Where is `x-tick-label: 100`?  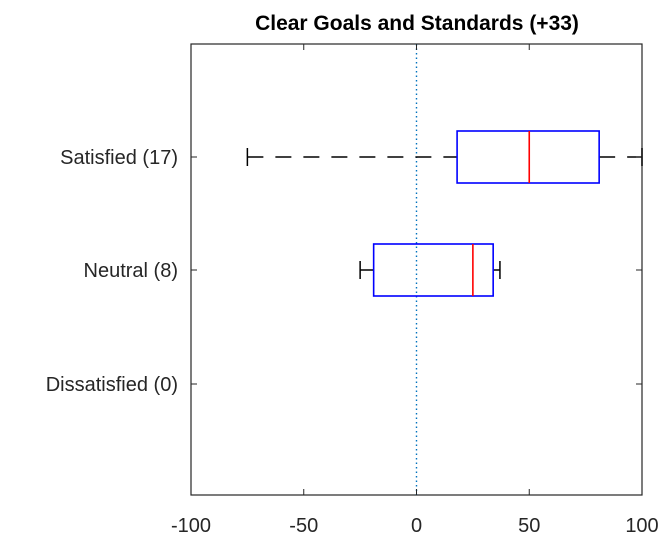 x-tick-label: 100 is located at coordinates (641, 526).